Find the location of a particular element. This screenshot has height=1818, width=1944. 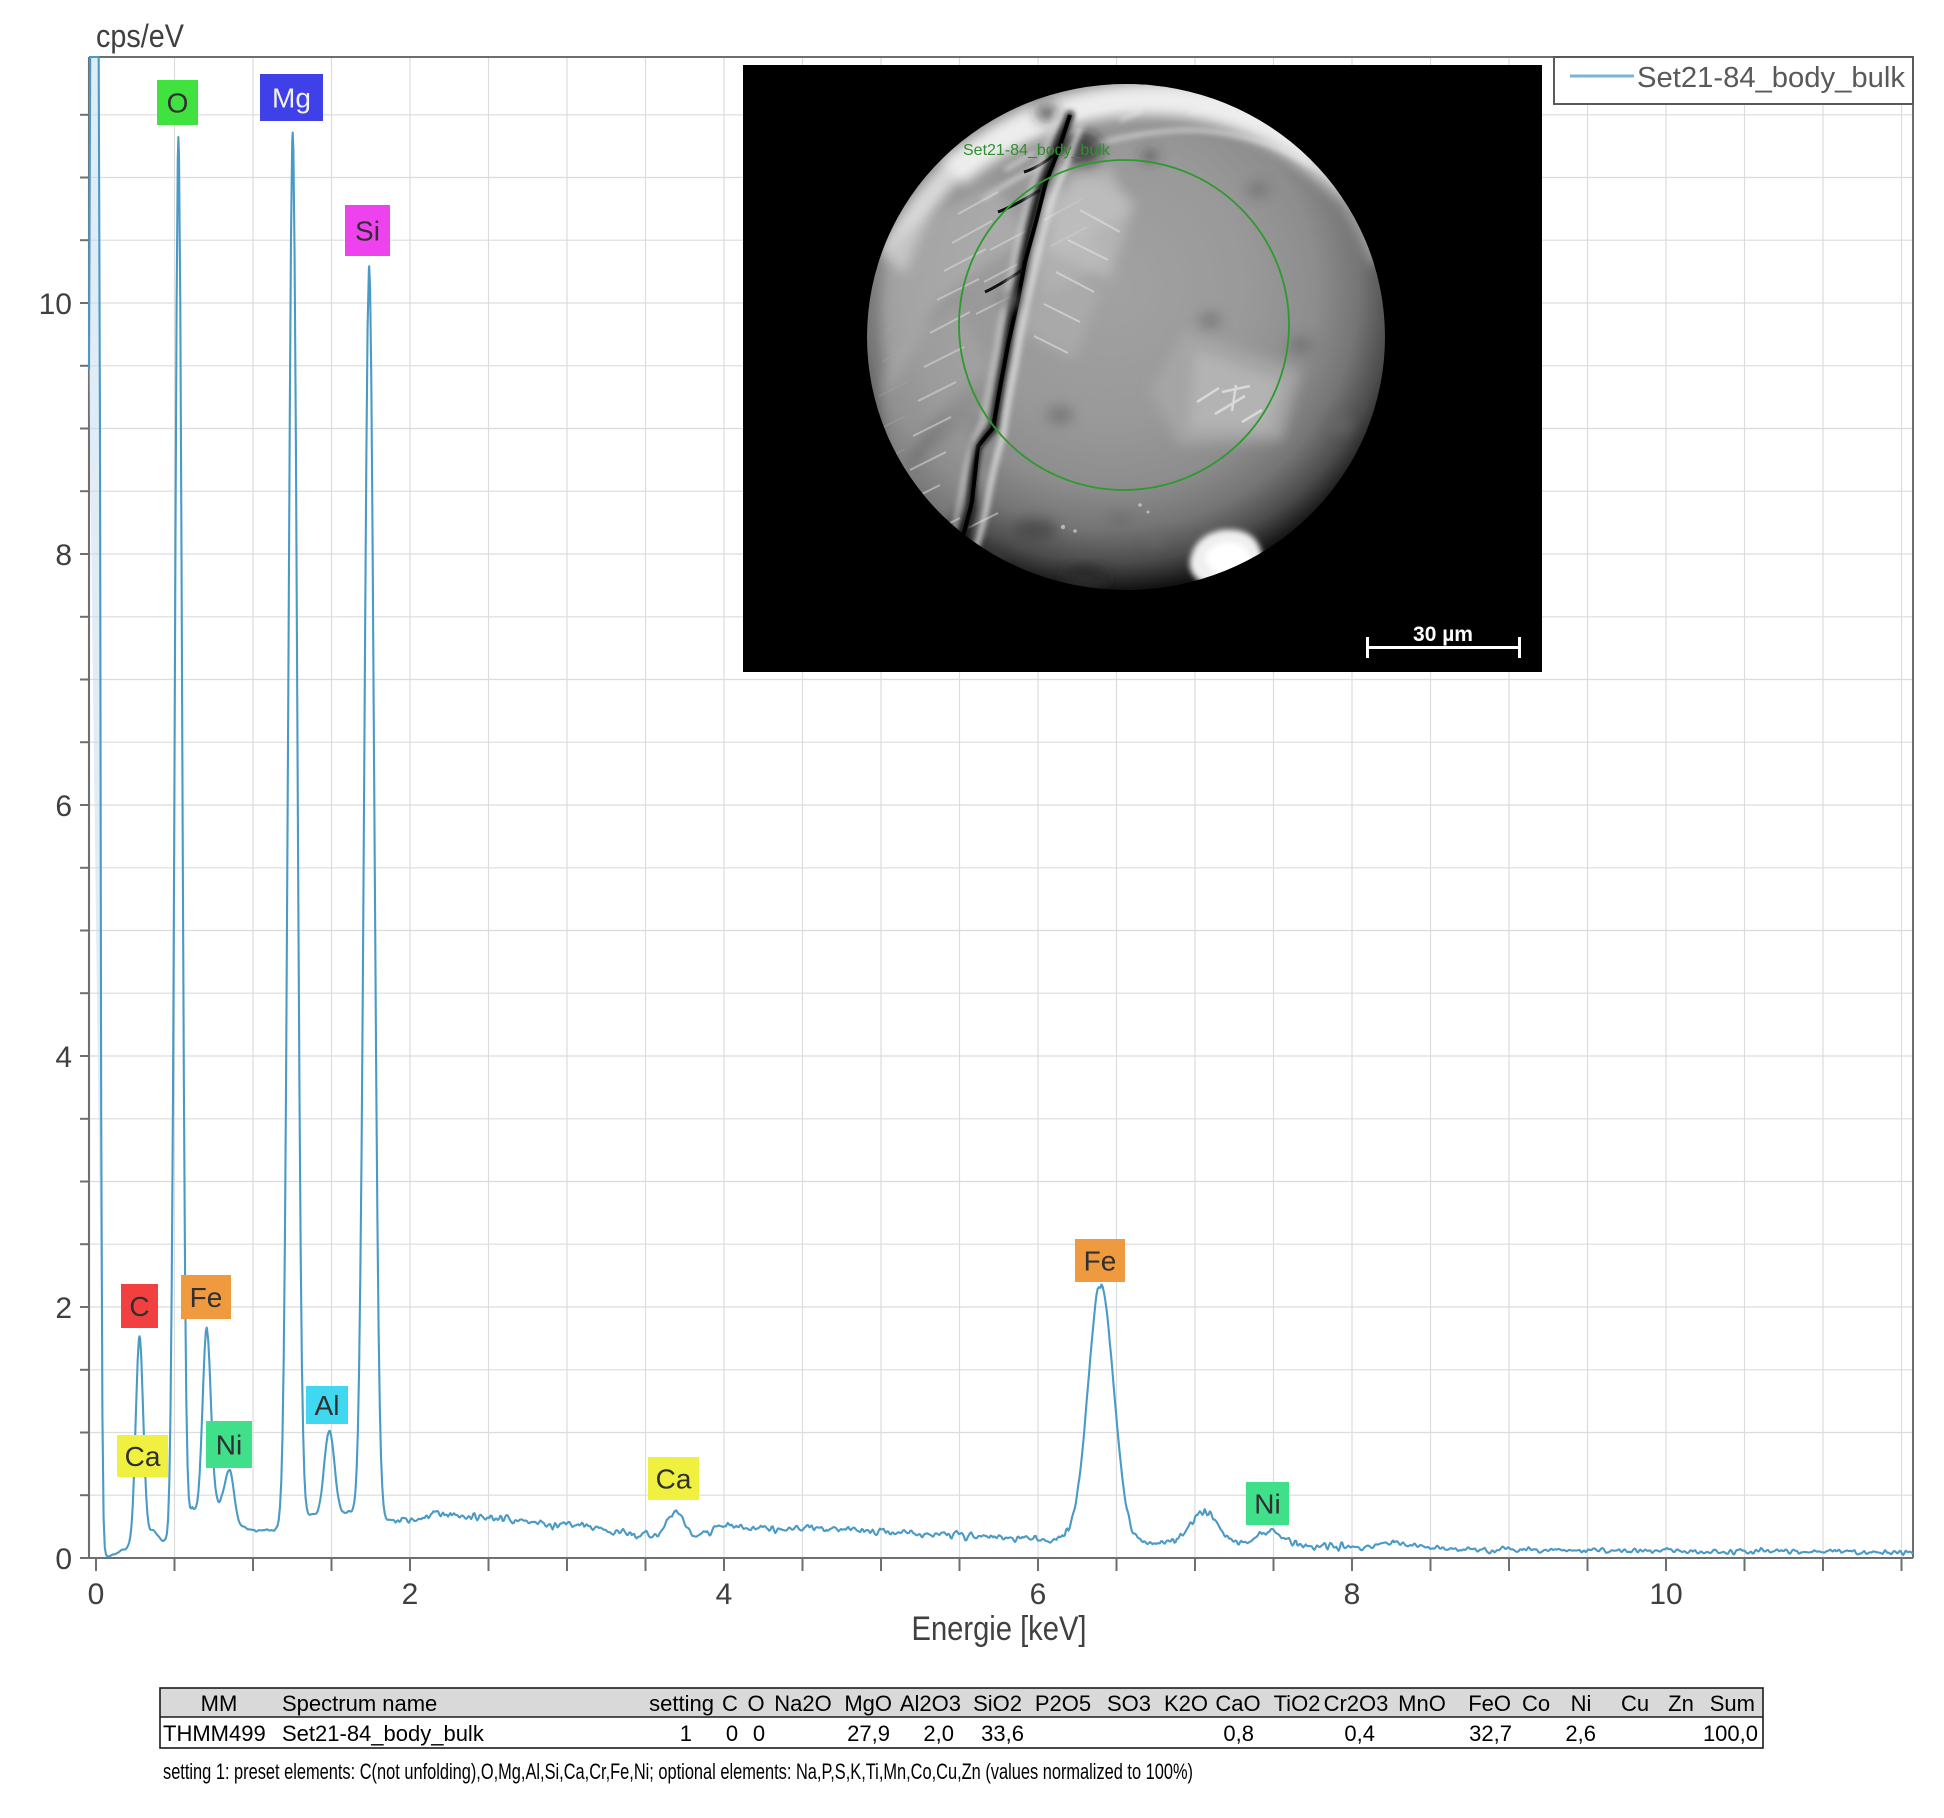

svg-text: 33,6 is located at coordinates (1002, 1733).